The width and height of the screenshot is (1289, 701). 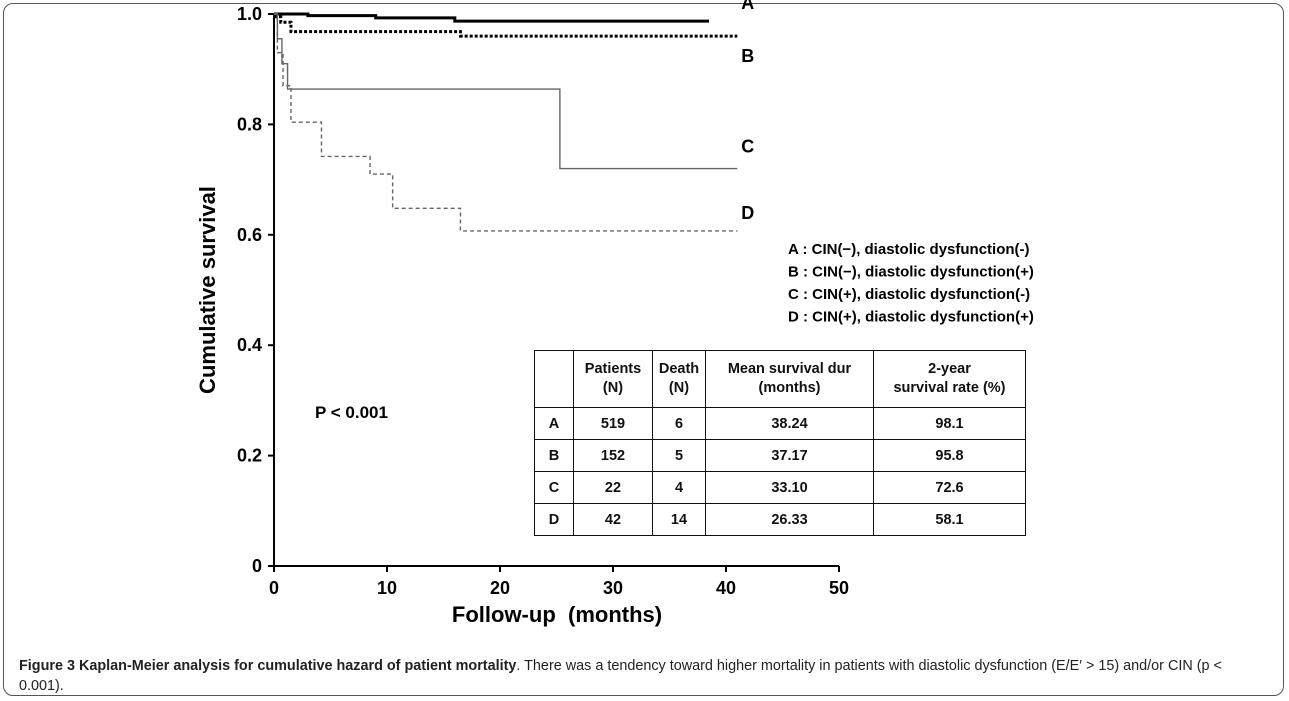 I want to click on x-axis-label: Follow-up (months), so click(x=557, y=614).